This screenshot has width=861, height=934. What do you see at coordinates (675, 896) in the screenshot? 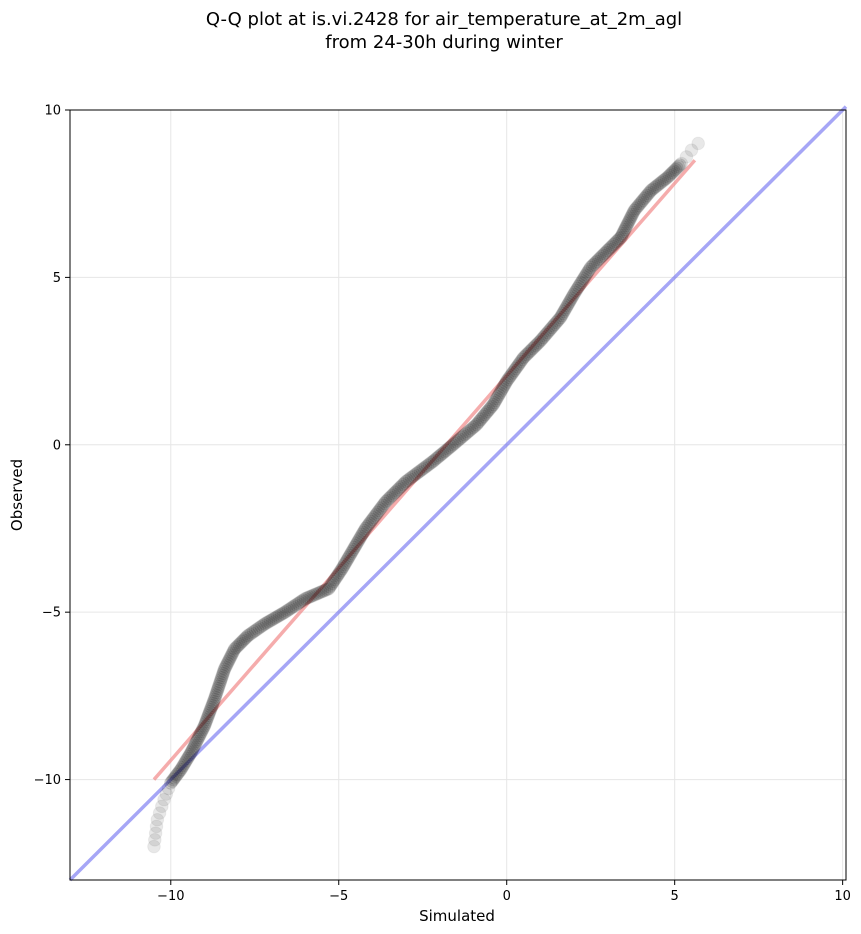
I see `x-tick-label: 5` at bounding box center [675, 896].